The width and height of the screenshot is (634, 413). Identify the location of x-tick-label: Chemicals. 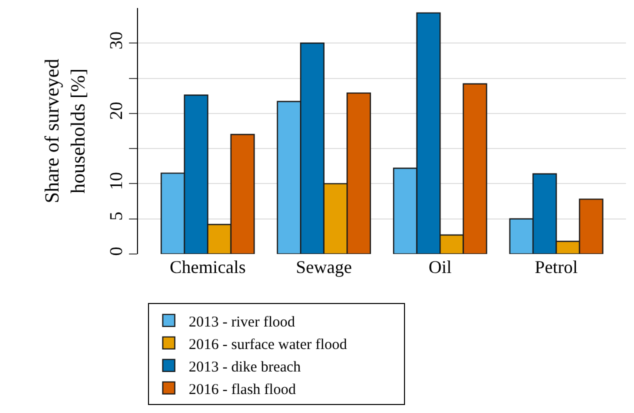
(208, 267).